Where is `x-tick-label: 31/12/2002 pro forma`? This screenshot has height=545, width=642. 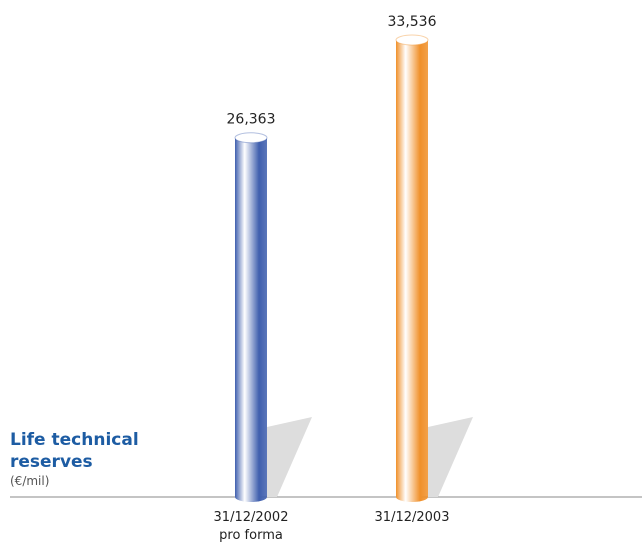
x-tick-label: 31/12/2002 pro forma is located at coordinates (251, 526).